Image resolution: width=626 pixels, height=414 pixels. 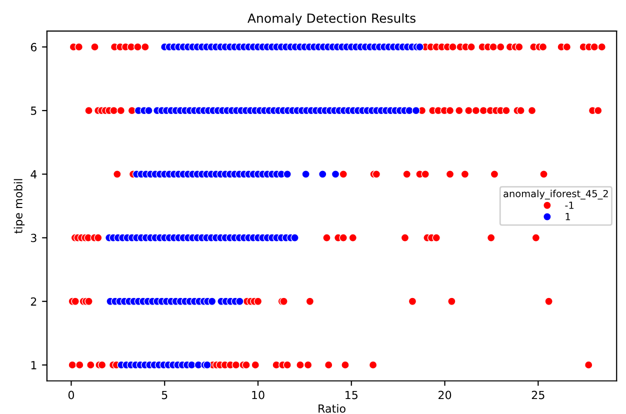 What do you see at coordinates (33, 110) in the screenshot?
I see `y-tick-label: 5` at bounding box center [33, 110].